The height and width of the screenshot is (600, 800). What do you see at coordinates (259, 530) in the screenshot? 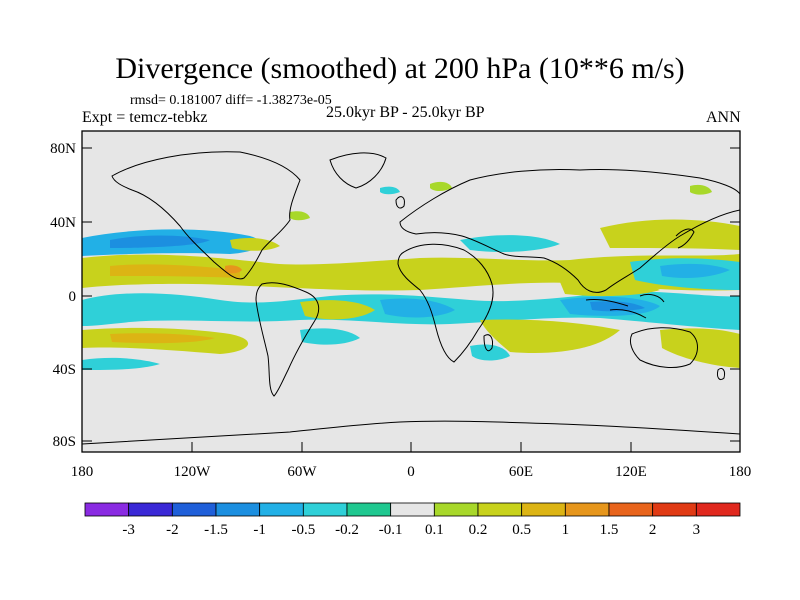
I see `colorbar-label: -1` at bounding box center [259, 530].